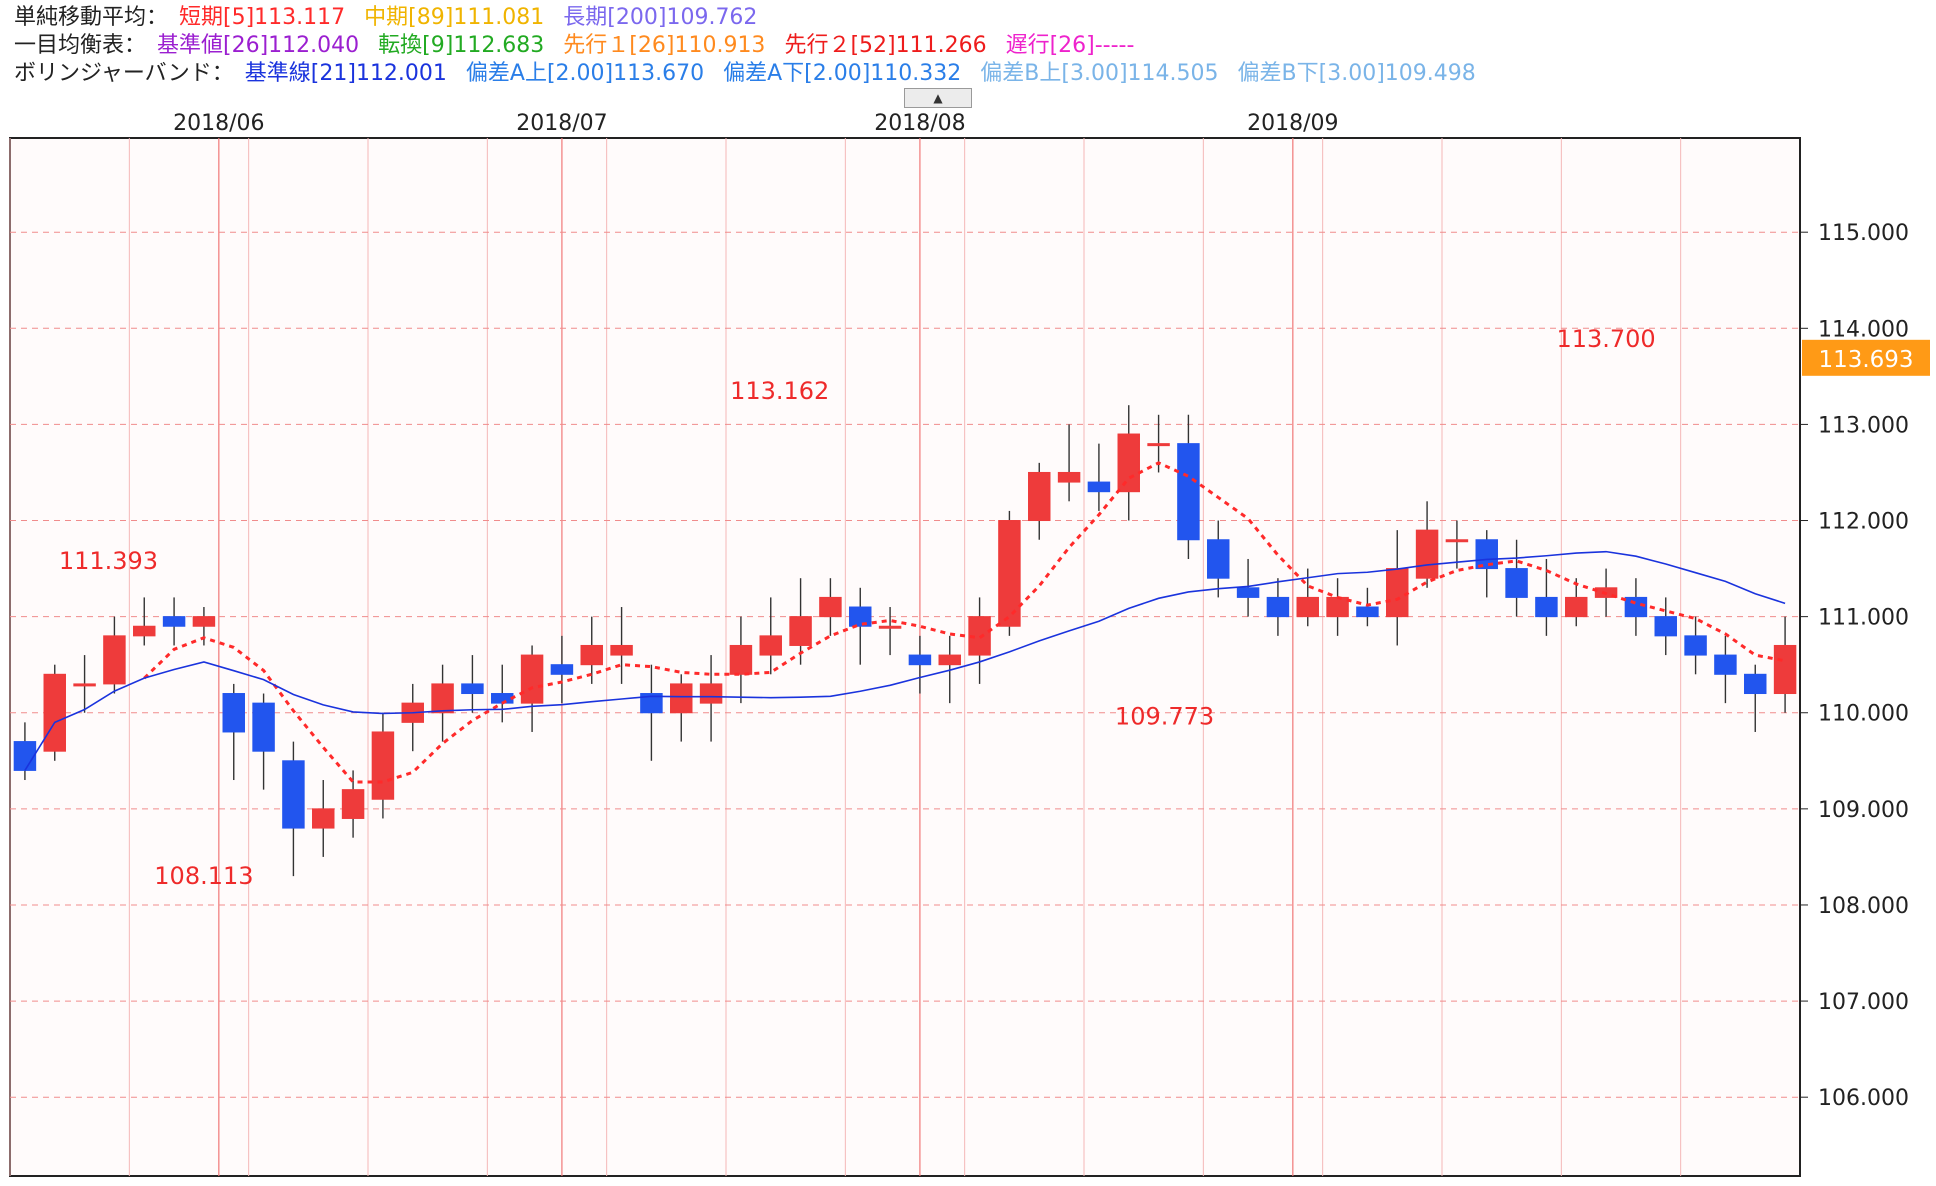  I want to click on current-price-label: 113.693, so click(1865, 360).